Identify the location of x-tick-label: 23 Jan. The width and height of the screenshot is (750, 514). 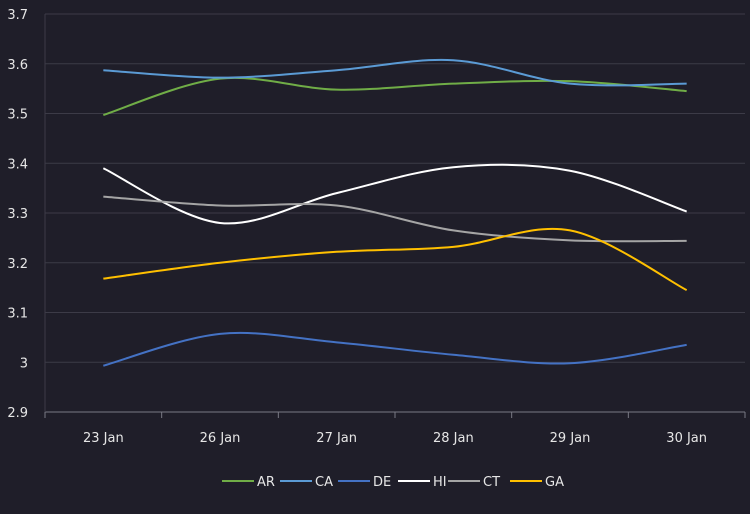
(103, 438).